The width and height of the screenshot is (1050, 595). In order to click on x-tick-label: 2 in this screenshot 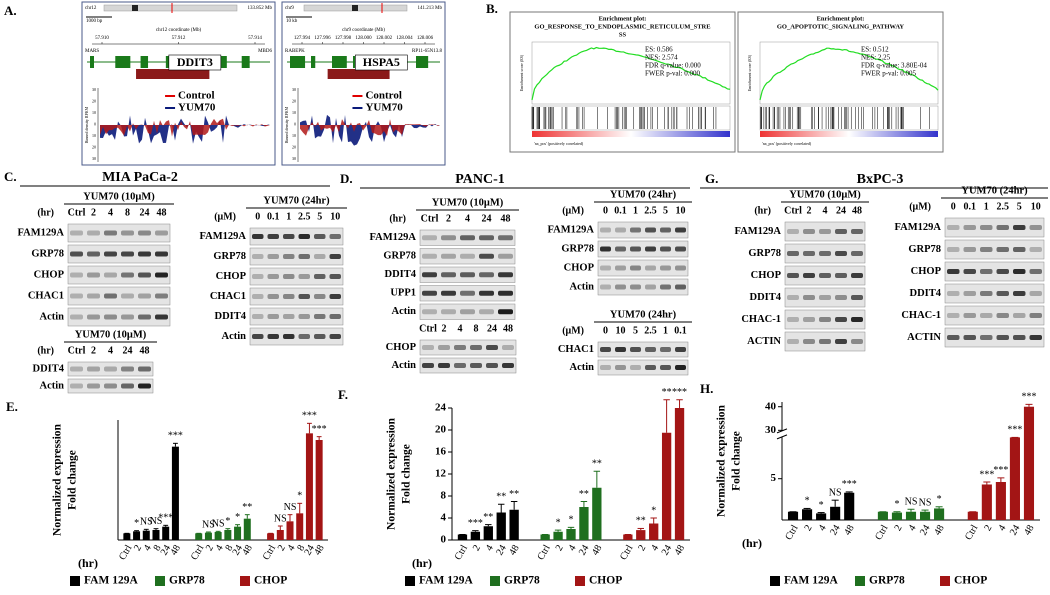, I will do `click(560, 548)`.